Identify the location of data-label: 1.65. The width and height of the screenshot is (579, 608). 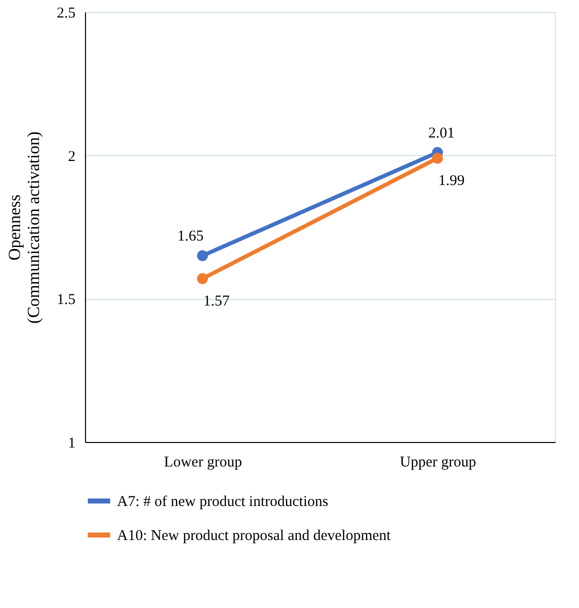
(190, 236).